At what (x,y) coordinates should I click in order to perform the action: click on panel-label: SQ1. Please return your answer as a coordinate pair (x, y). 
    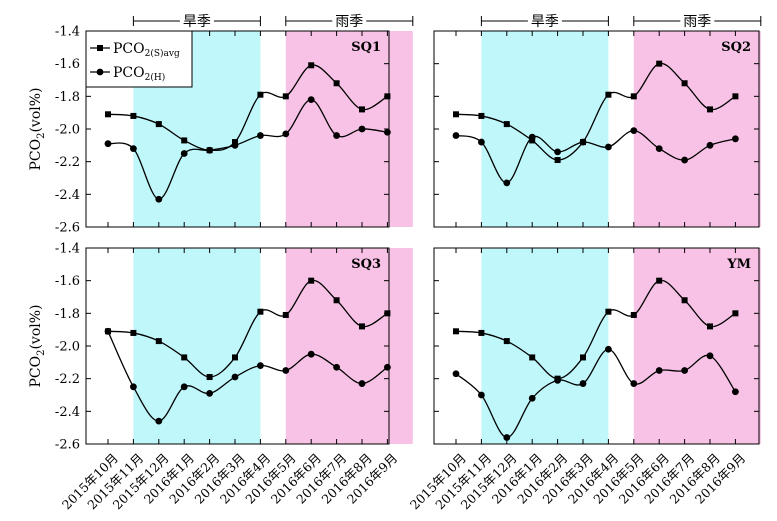
    Looking at the image, I should click on (366, 47).